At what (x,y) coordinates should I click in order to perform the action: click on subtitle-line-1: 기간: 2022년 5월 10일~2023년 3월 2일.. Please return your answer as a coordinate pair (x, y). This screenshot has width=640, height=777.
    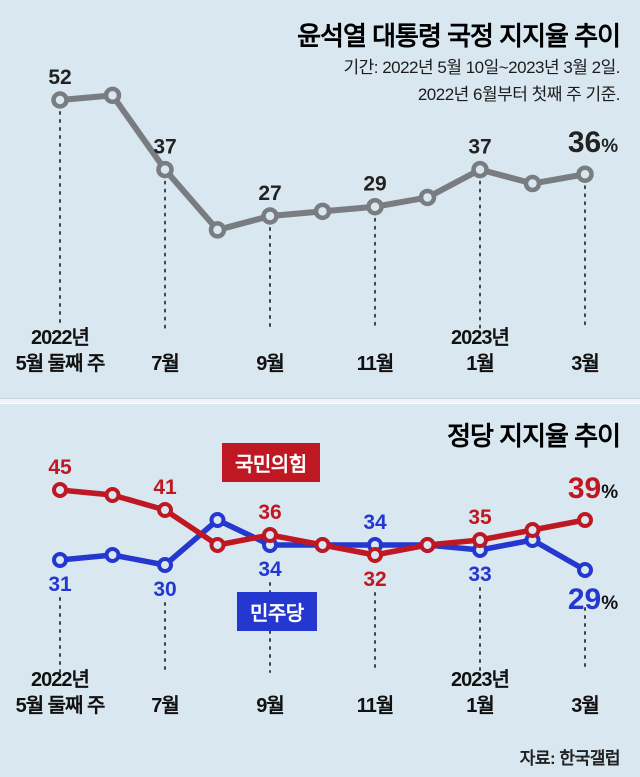
    Looking at the image, I should click on (481, 67).